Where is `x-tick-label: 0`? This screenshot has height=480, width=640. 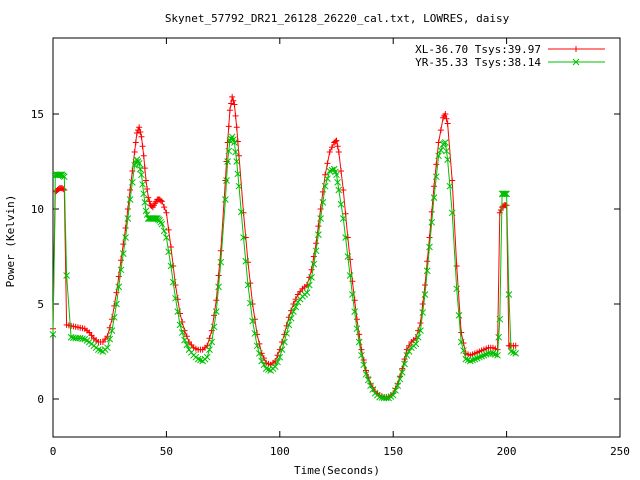 x-tick-label: 0 is located at coordinates (53, 451).